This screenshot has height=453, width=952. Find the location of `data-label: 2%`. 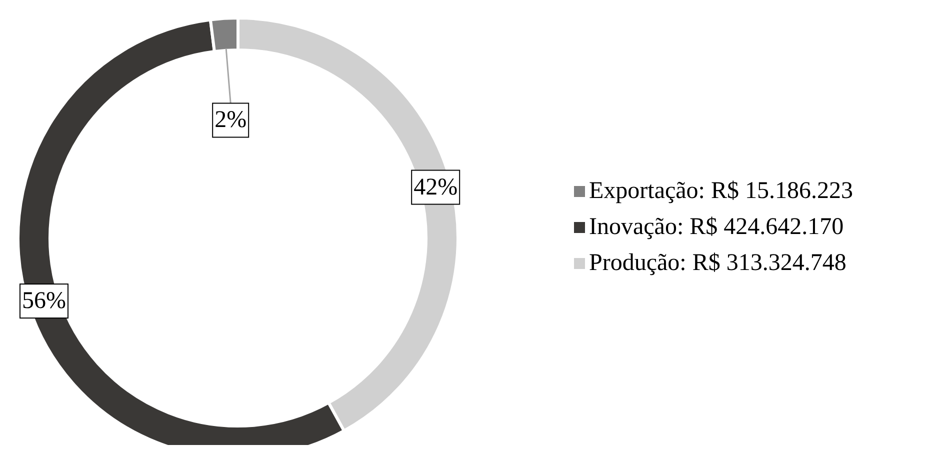

data-label: 2% is located at coordinates (230, 120).